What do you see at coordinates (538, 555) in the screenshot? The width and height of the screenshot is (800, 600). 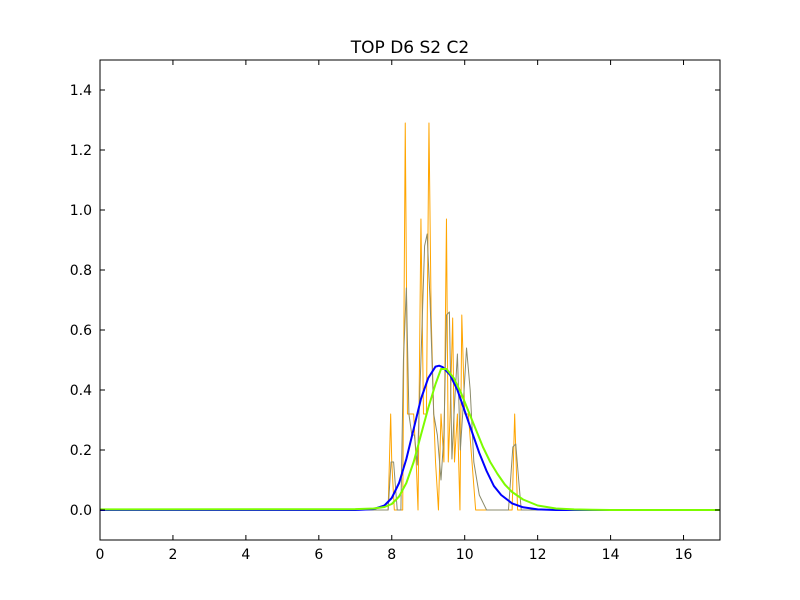 I see `x-tick-label: 12` at bounding box center [538, 555].